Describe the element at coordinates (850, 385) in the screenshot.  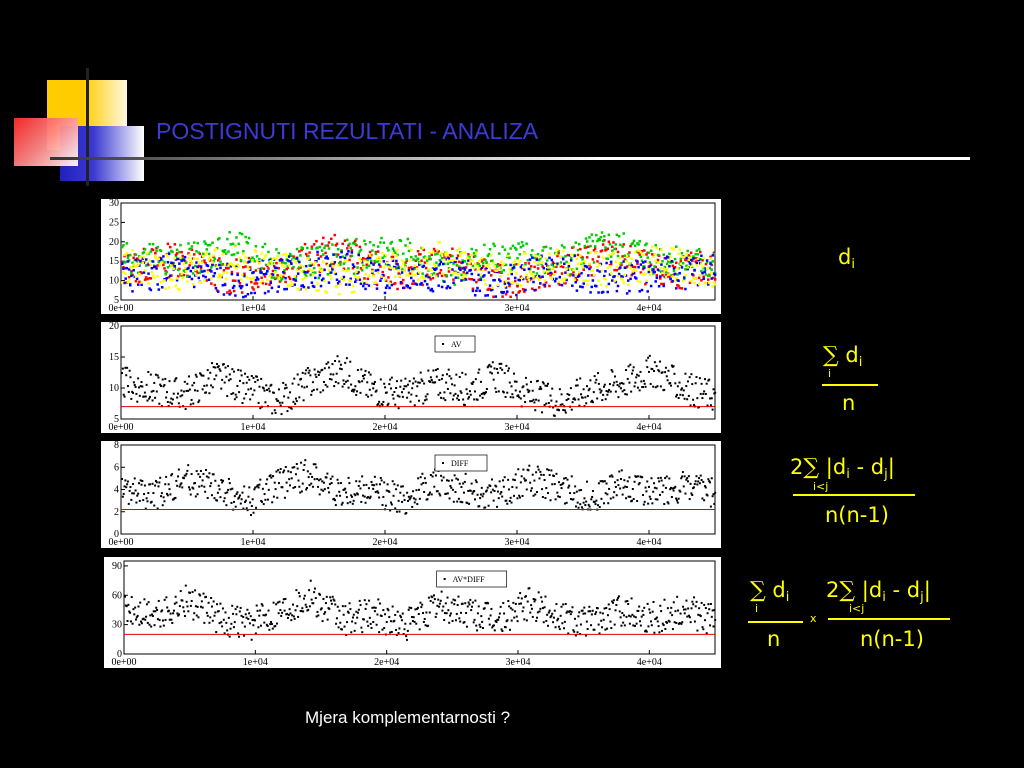
I see `fraction-bar` at that location.